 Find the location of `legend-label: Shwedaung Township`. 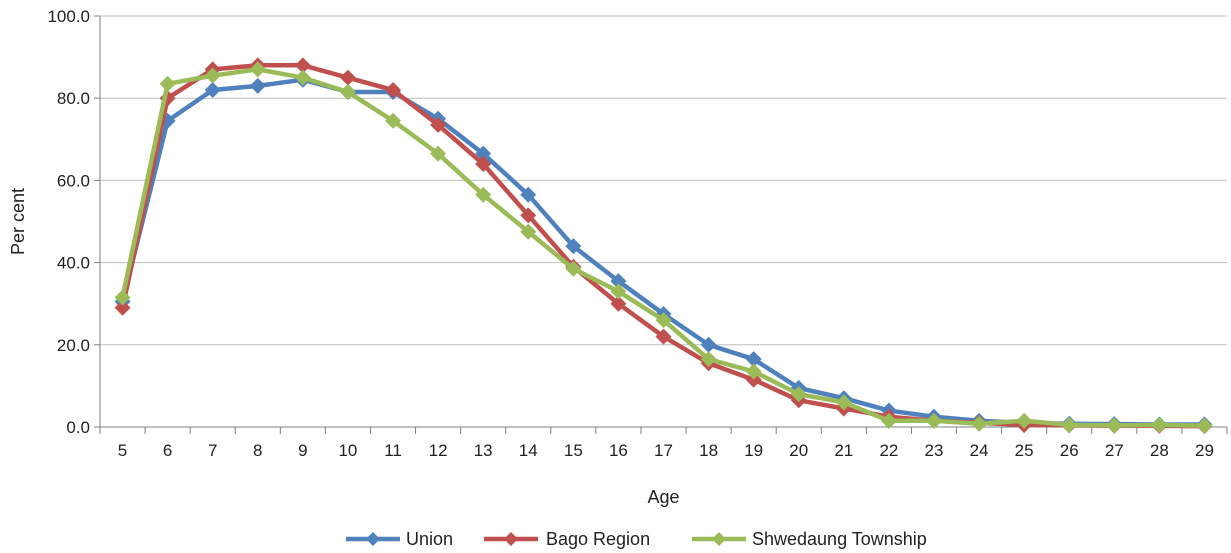

legend-label: Shwedaung Township is located at coordinates (839, 539).